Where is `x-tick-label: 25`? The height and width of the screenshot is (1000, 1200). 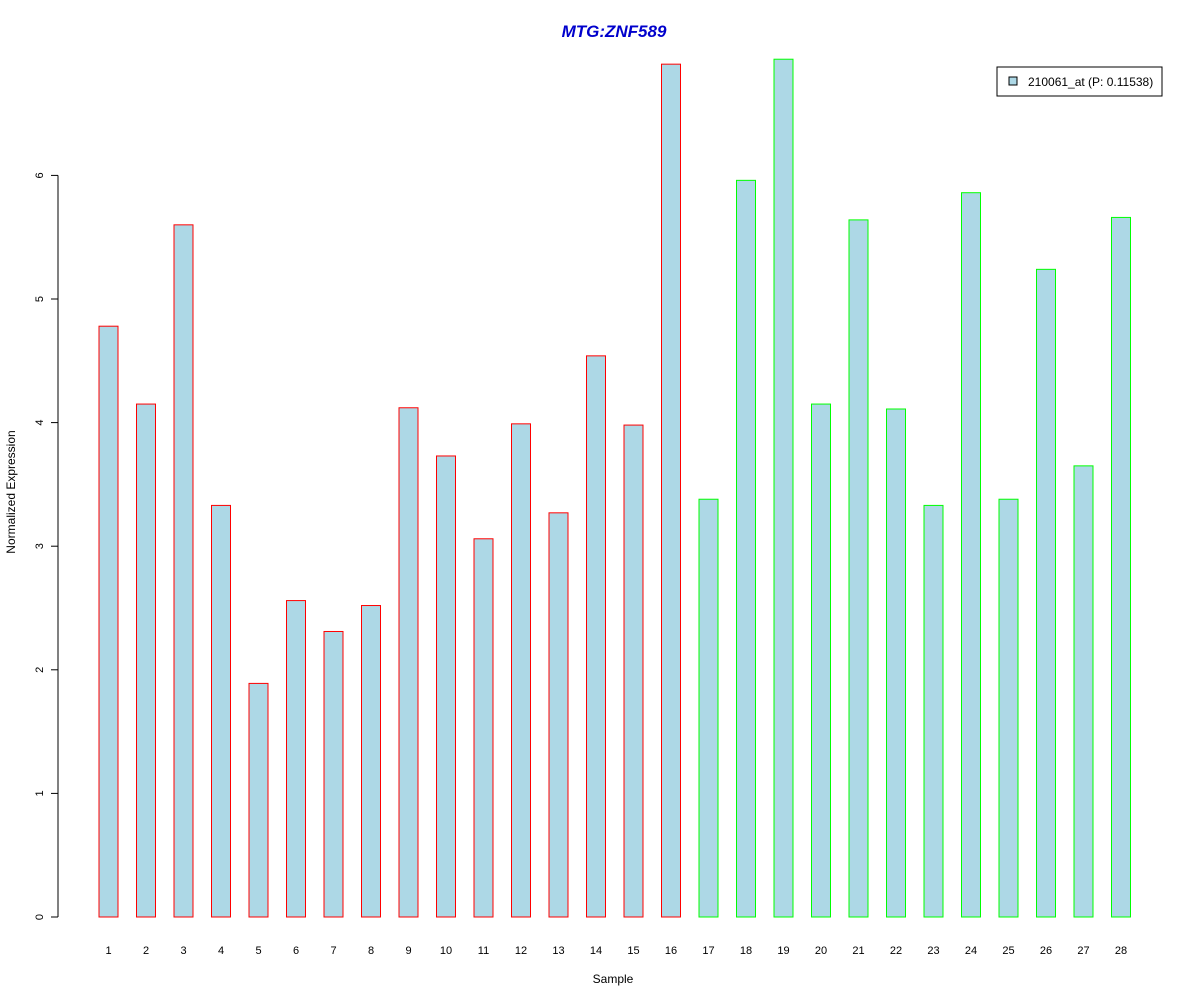
x-tick-label: 25 is located at coordinates (1008, 951).